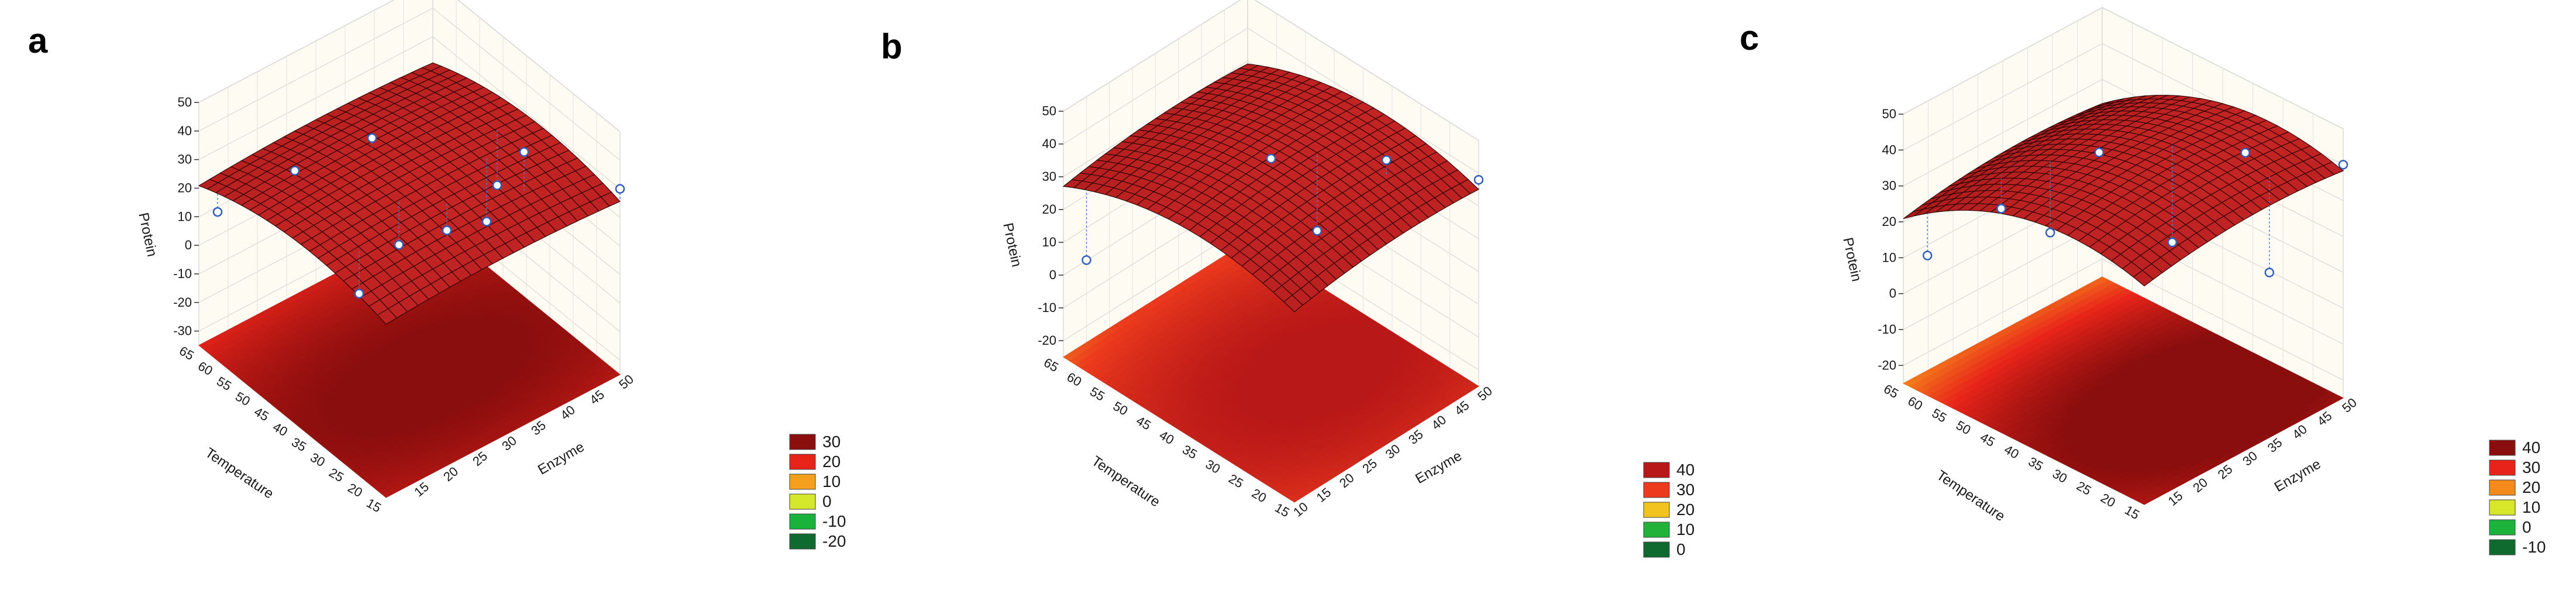  I want to click on legend-label: 40, so click(1685, 470).